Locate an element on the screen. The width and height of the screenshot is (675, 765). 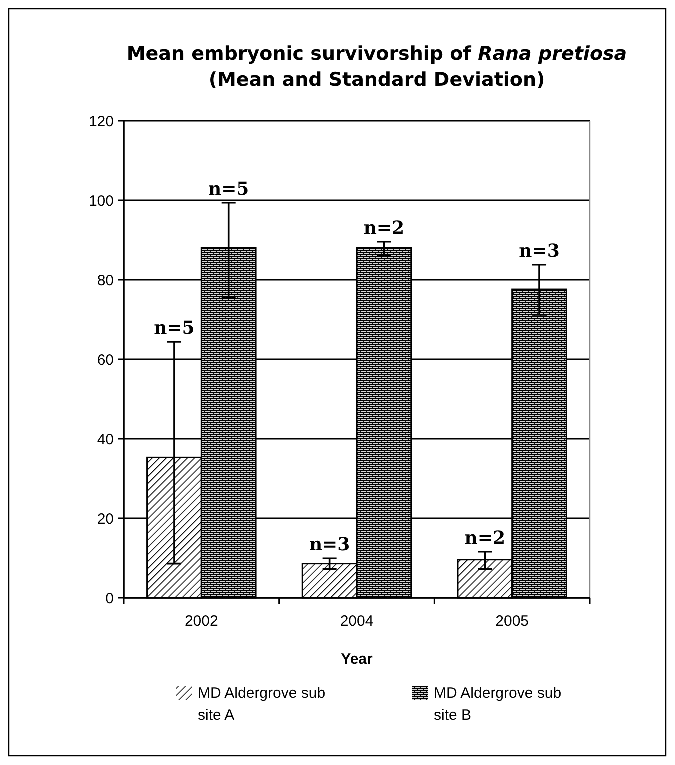
chart-title: Mean embryonic survivorship of Rana pretiosa is located at coordinates (377, 54).